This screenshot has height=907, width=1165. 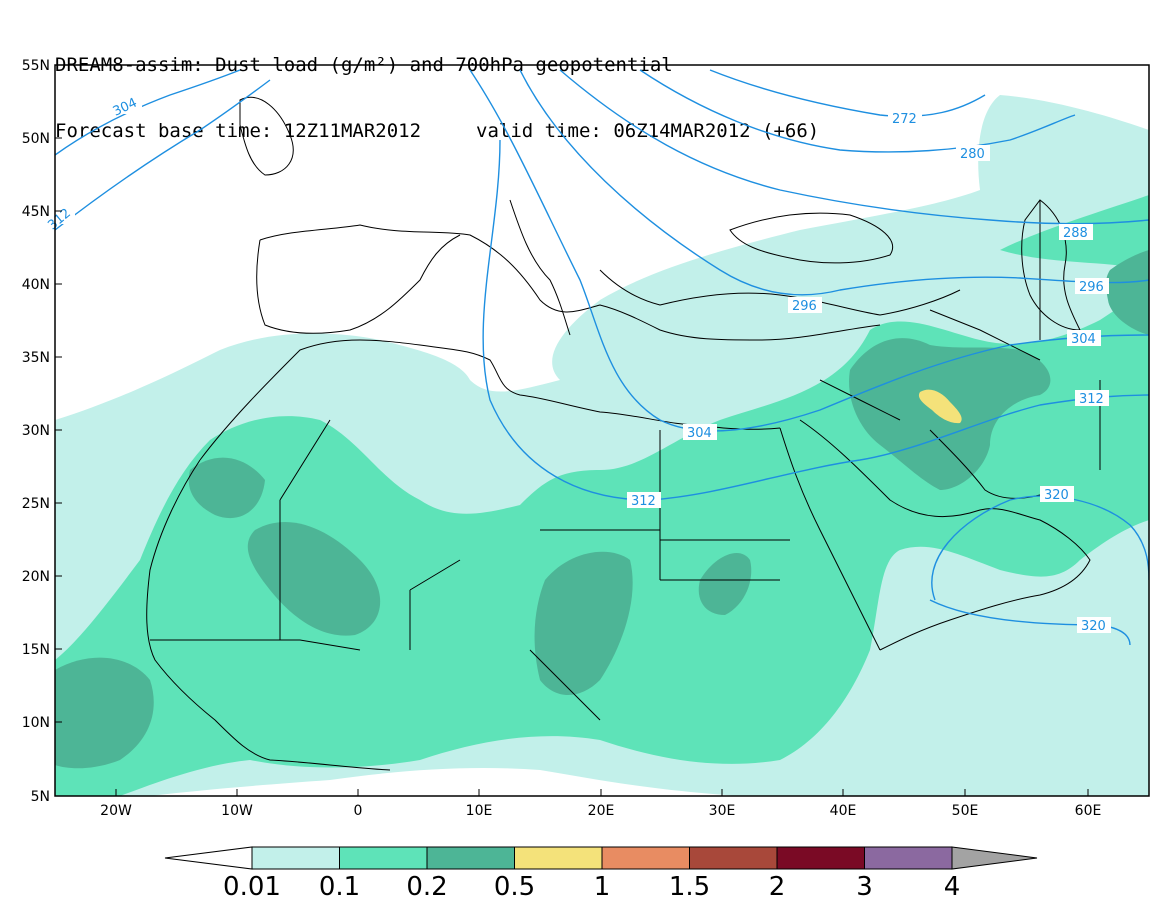 What do you see at coordinates (965, 811) in the screenshot?
I see `lon-label: 50E` at bounding box center [965, 811].